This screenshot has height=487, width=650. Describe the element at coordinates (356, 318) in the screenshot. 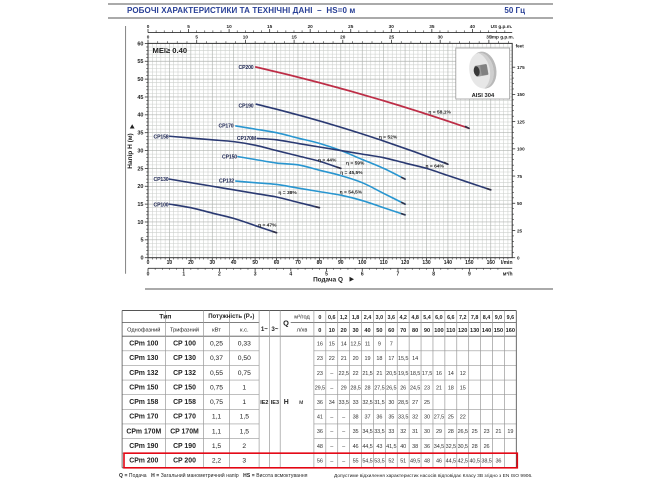

I see `svg-text: 1,8` at that location.